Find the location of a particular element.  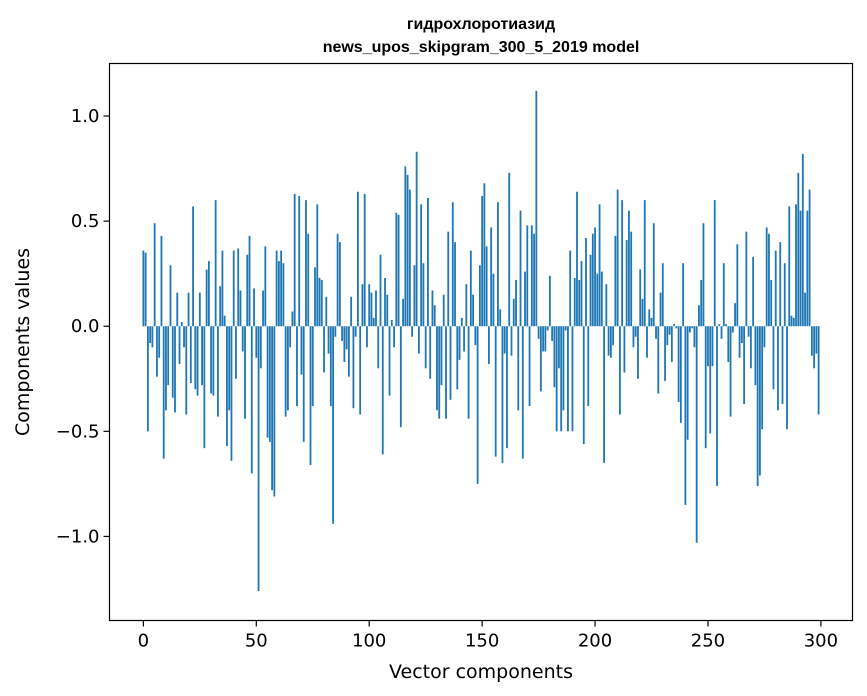

x-axis-ticks: 0 50 100 150 200 250 300 is located at coordinates (488, 636).